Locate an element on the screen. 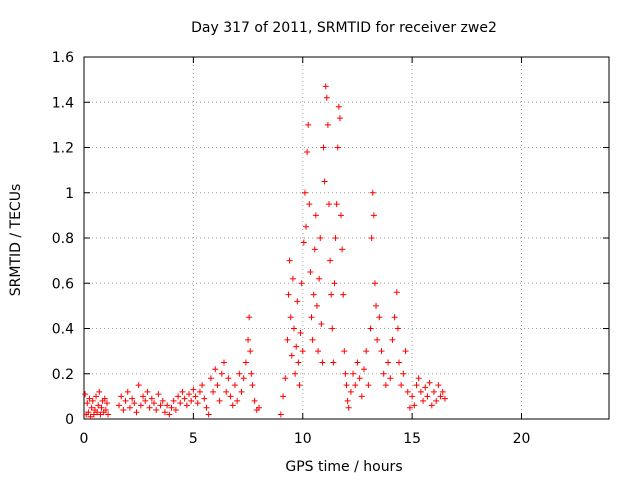  y-tick-label: 1.4 is located at coordinates (63, 103).